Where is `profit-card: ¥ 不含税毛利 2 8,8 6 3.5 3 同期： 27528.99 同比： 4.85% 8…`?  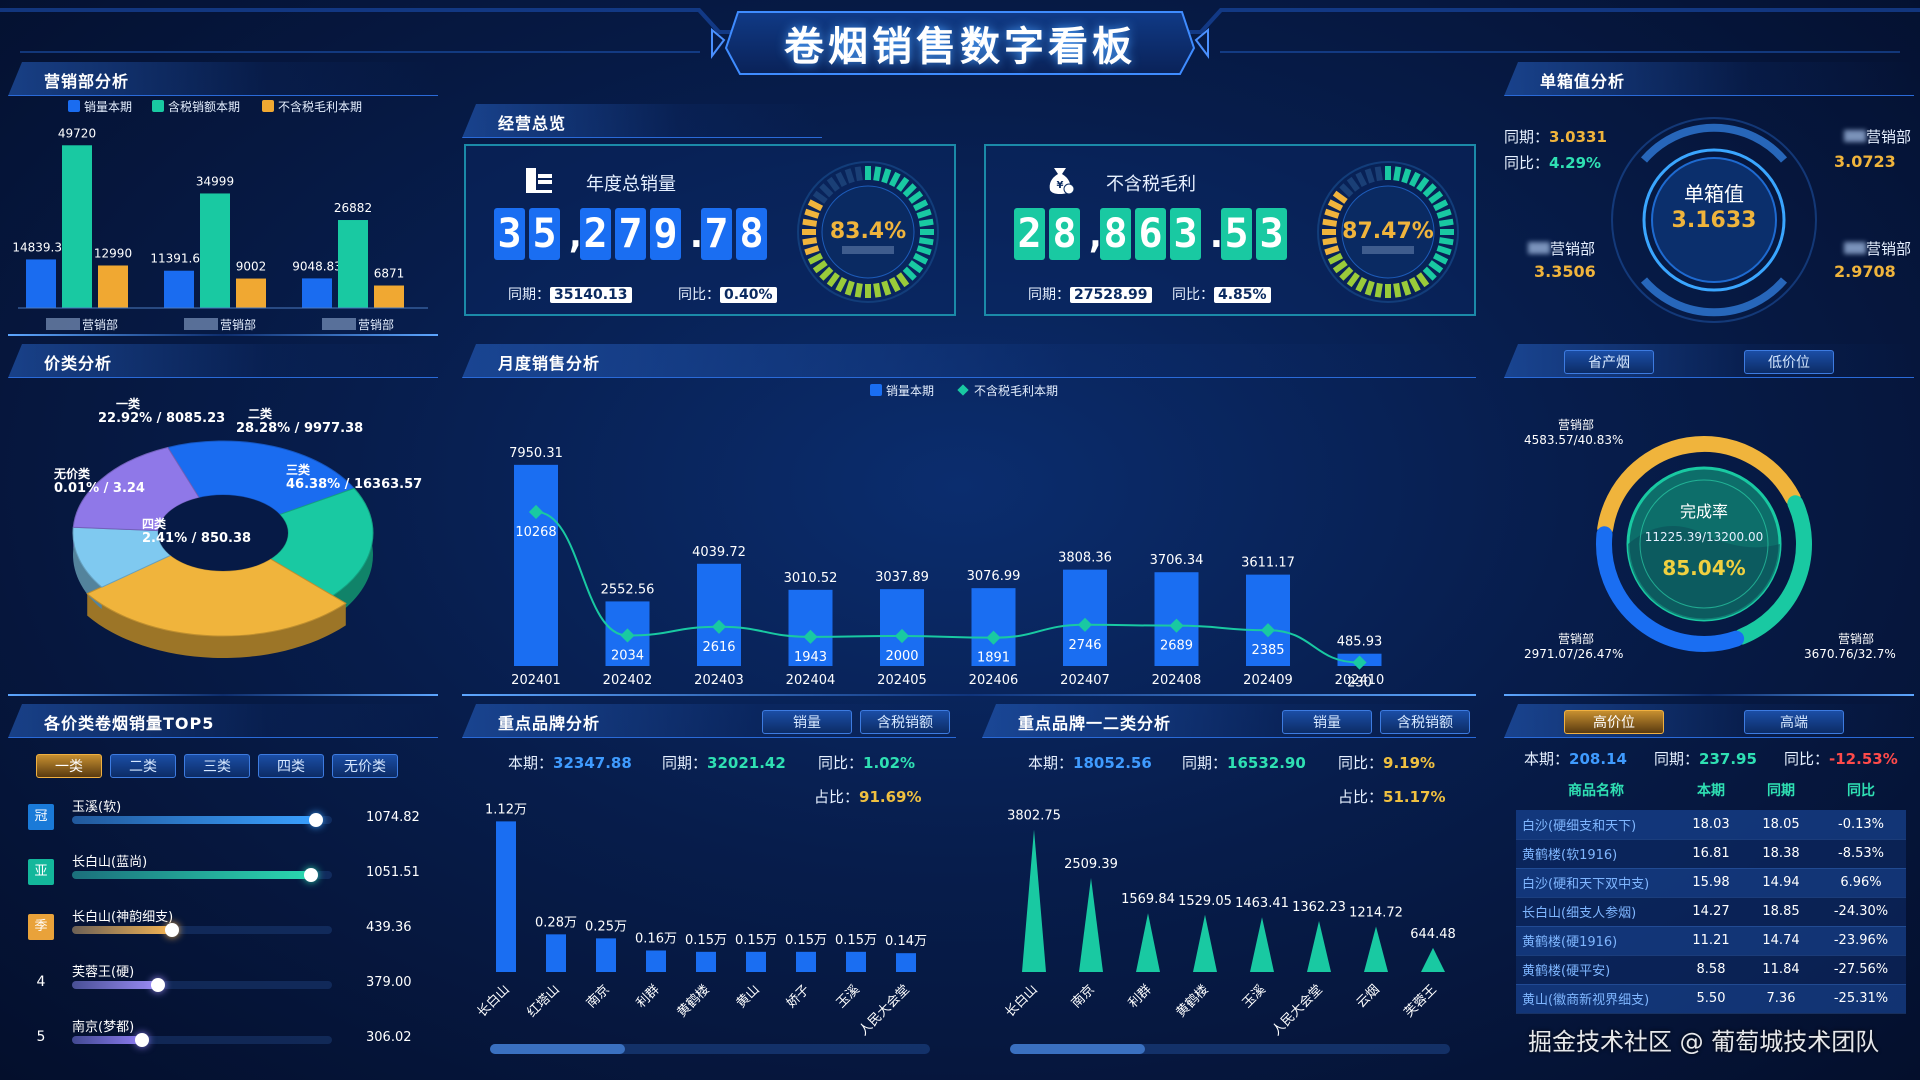
profit-card: ¥ 不含税毛利 2 8,8 6 3.5 3 同期： 27528.99 同比： 4.85% 8… is located at coordinates (1230, 230).